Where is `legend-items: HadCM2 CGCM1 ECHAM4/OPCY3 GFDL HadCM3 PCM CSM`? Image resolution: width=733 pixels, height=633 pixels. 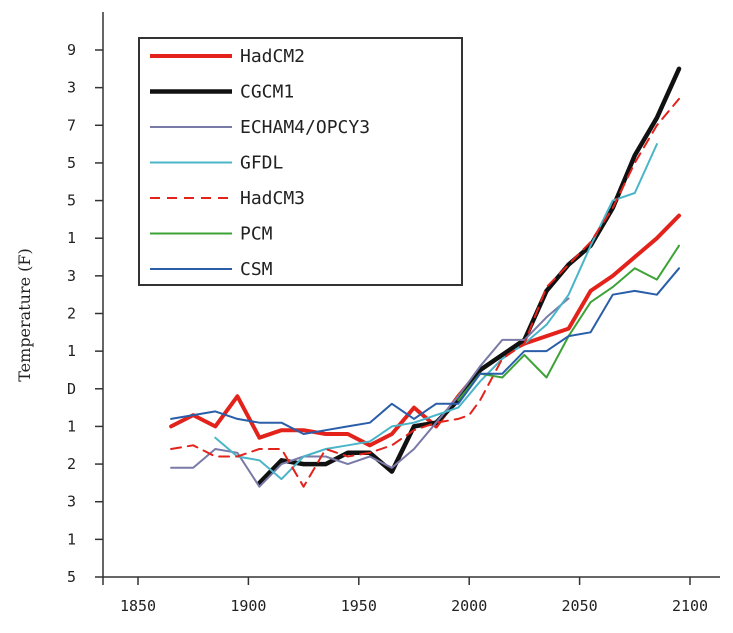 legend-items: HadCM2 CGCM1 ECHAM4/OPCY3 GFDL HadCM3 PCM CSM is located at coordinates (260, 163).